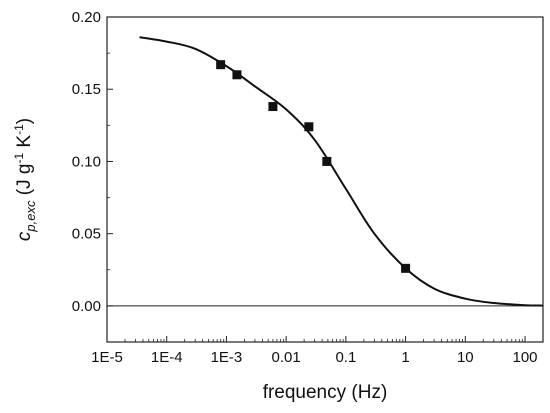 The image size is (550, 413). Describe the element at coordinates (325, 392) in the screenshot. I see `x-axis-title: frequency (Hz)` at that location.